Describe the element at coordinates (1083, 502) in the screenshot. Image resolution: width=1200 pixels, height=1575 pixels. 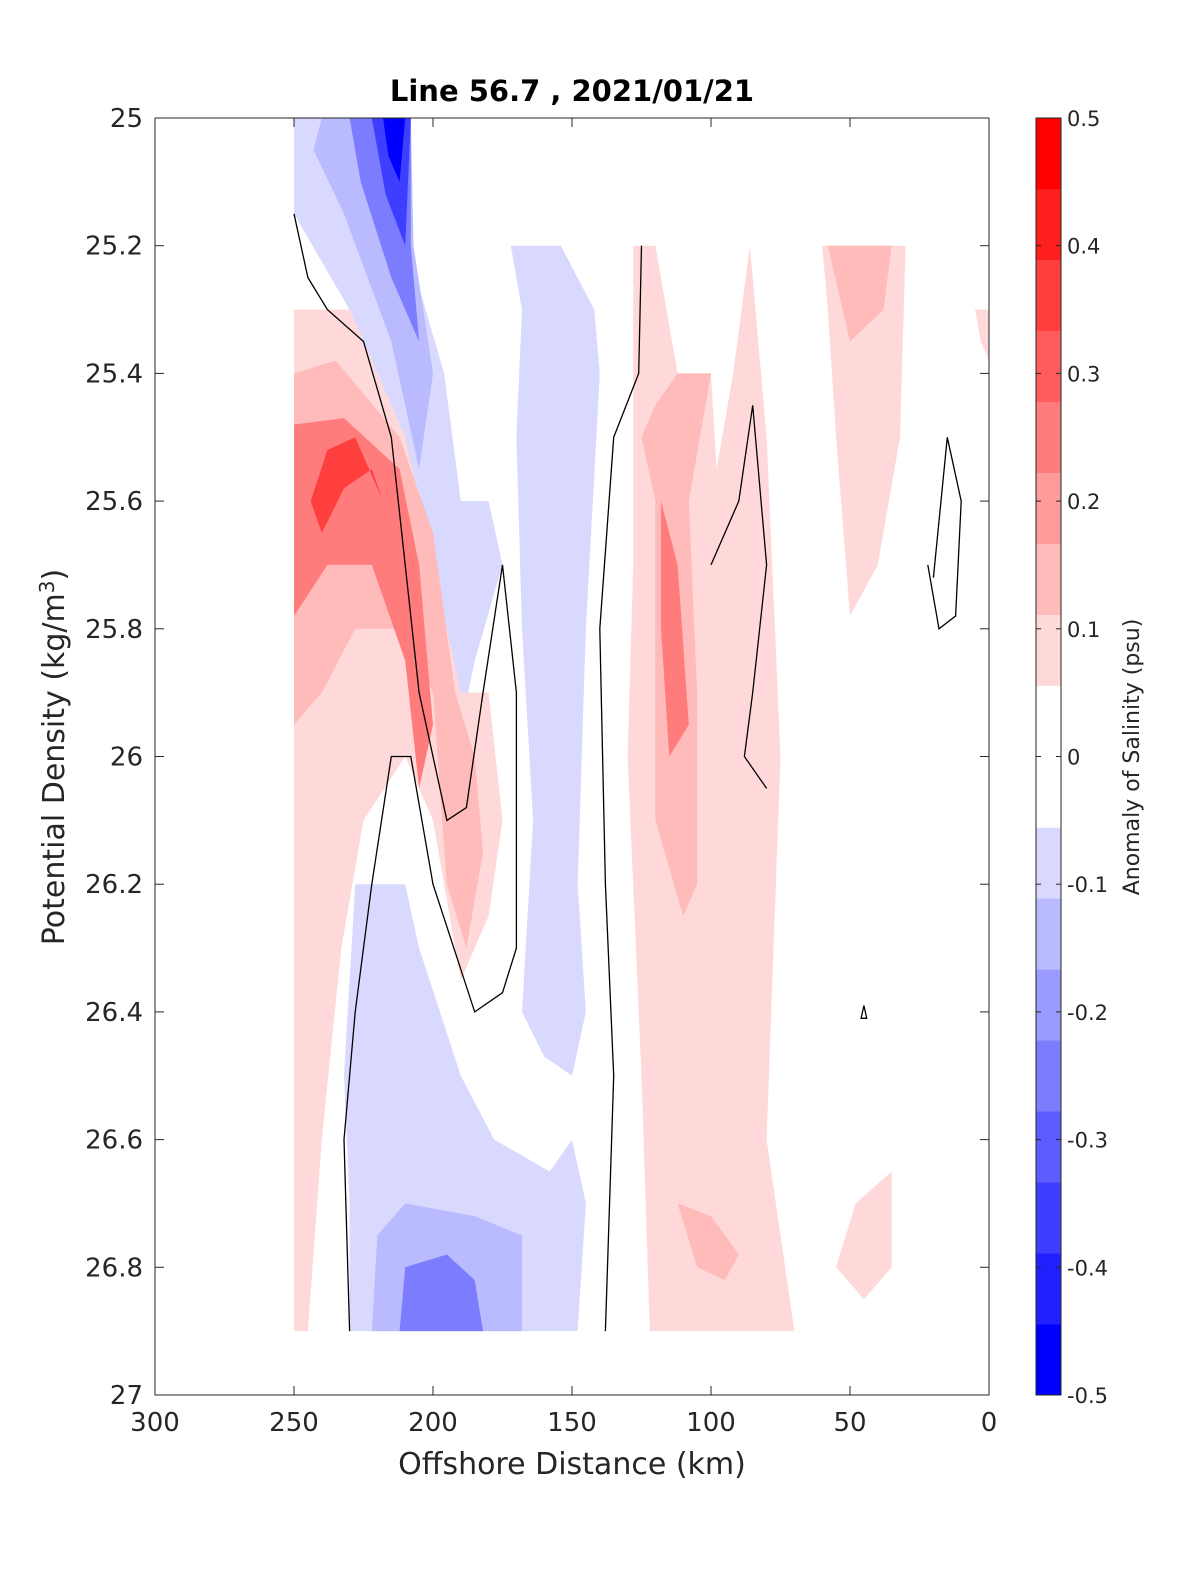
I see `colorbar-tick-label: 0.2` at that location.